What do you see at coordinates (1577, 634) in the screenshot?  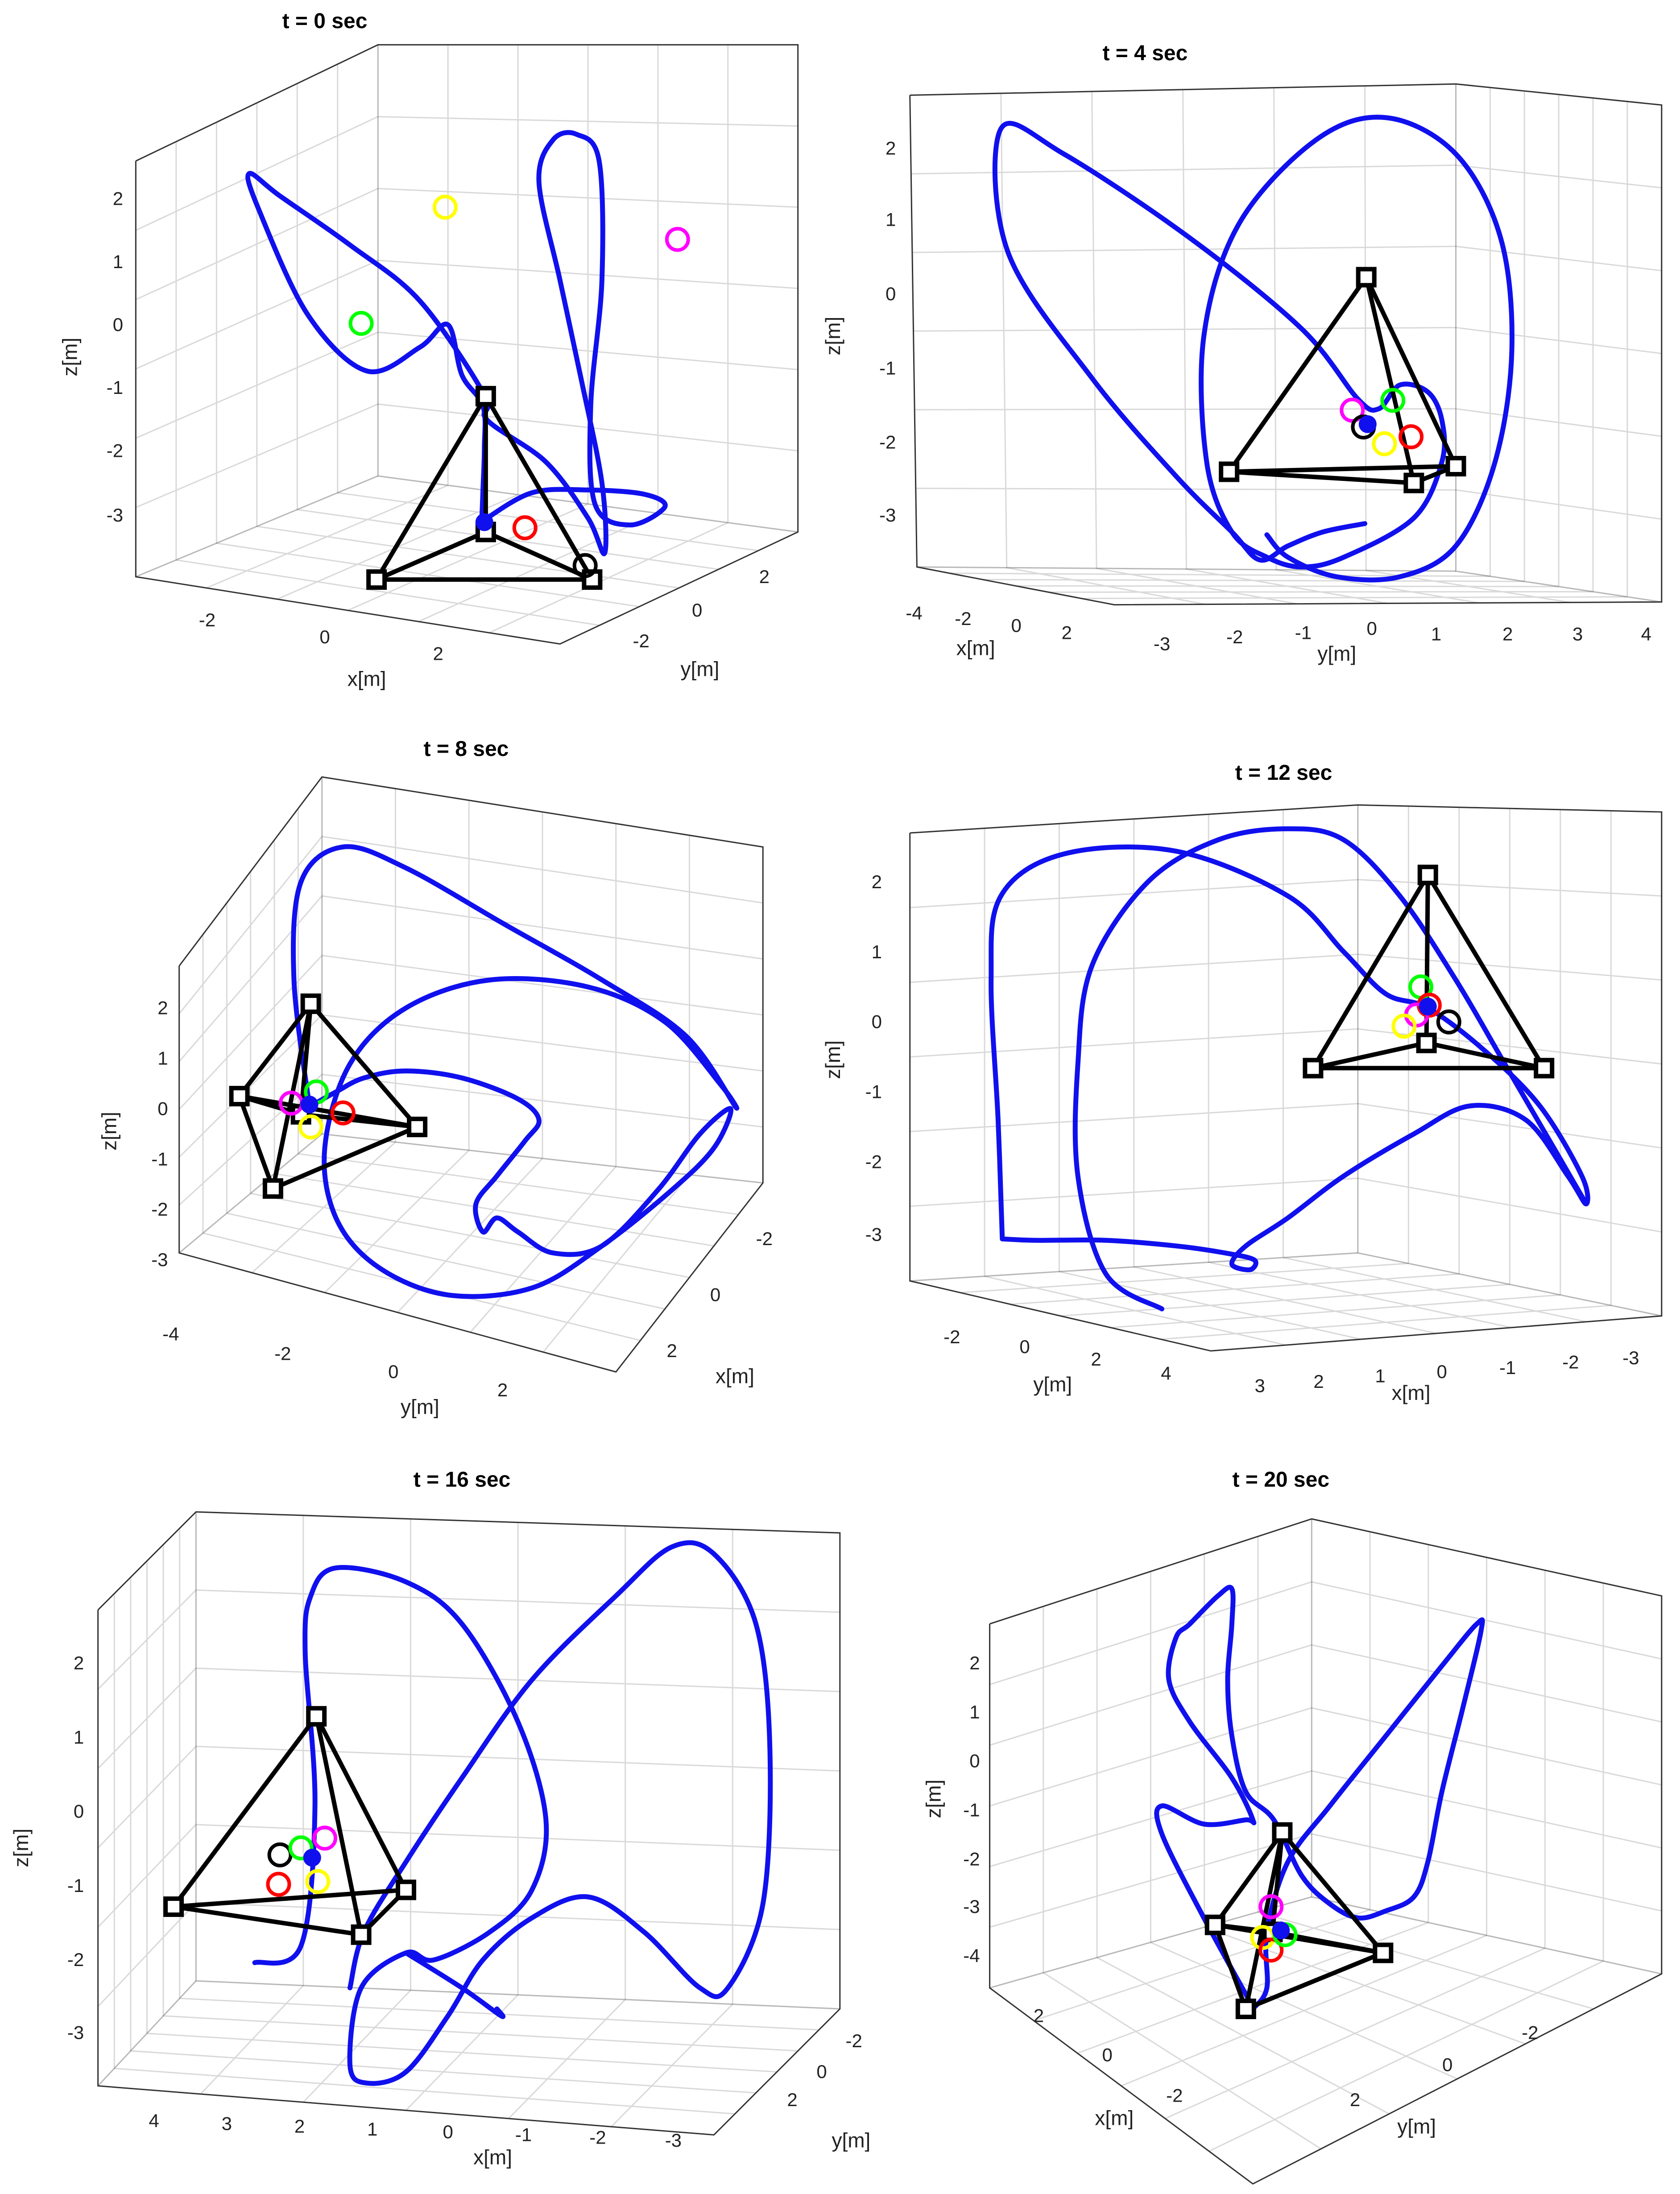 I see `y-tick-label: 3` at bounding box center [1577, 634].